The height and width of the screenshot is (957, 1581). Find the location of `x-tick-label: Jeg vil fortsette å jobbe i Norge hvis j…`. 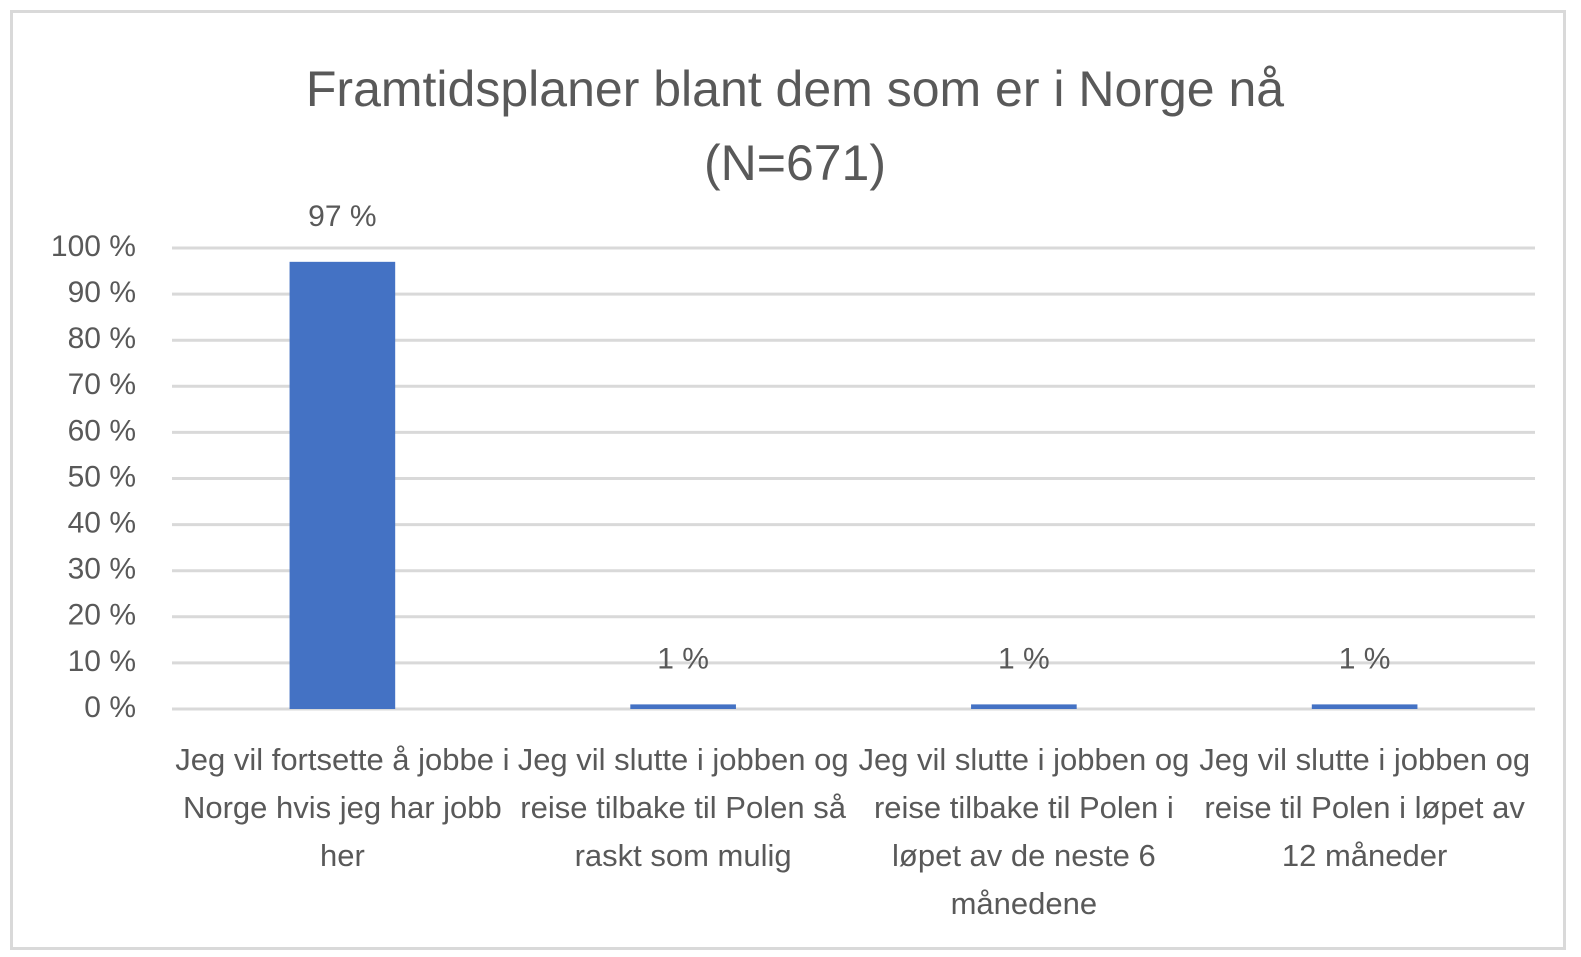

x-tick-label: Jeg vil fortsette å jobbe i Norge hvis j… is located at coordinates (342, 807).